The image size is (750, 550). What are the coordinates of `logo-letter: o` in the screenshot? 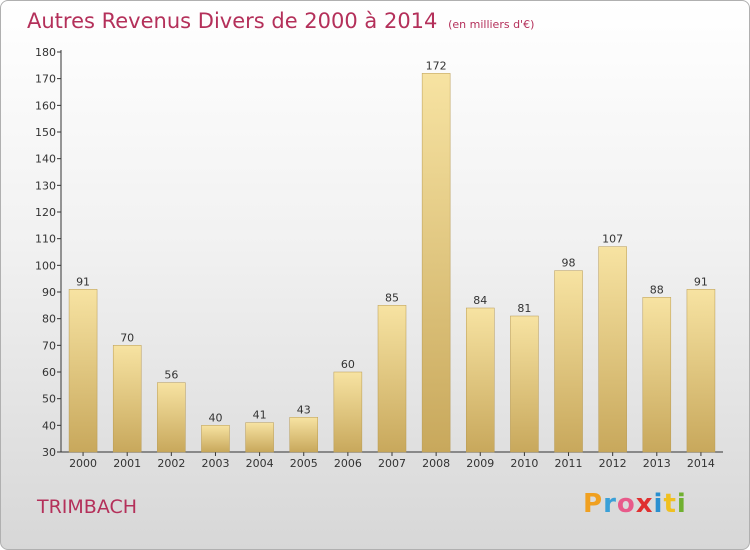 It's located at (626, 504).